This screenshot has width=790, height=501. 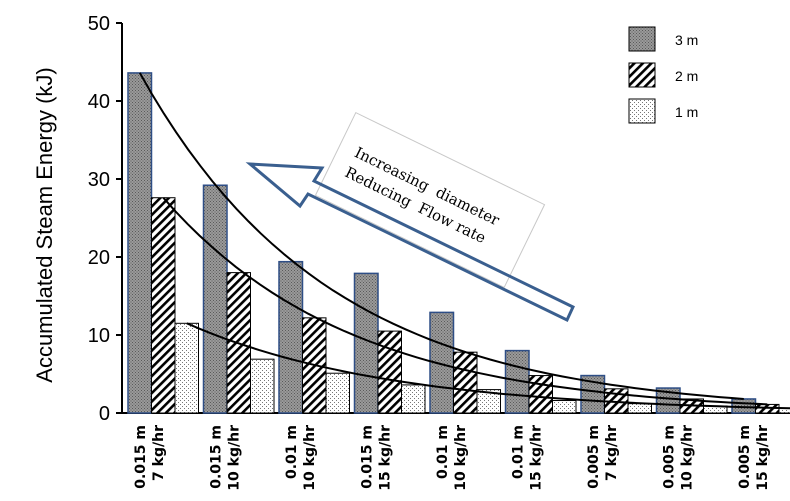 I want to click on y-tick-label: 50, so click(x=99, y=24).